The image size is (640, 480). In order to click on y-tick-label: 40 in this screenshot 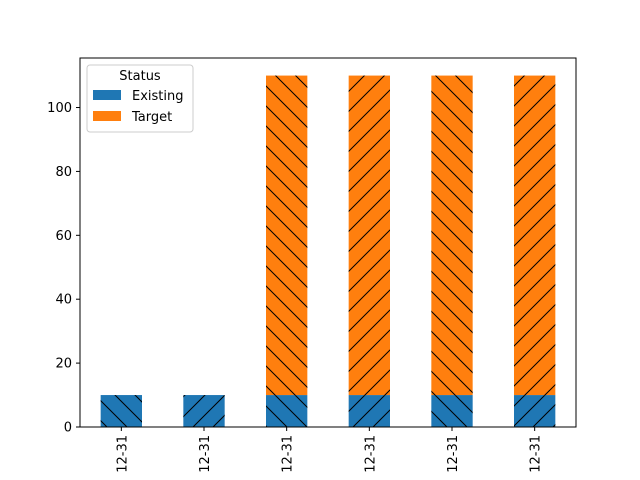, I will do `click(63, 300)`.